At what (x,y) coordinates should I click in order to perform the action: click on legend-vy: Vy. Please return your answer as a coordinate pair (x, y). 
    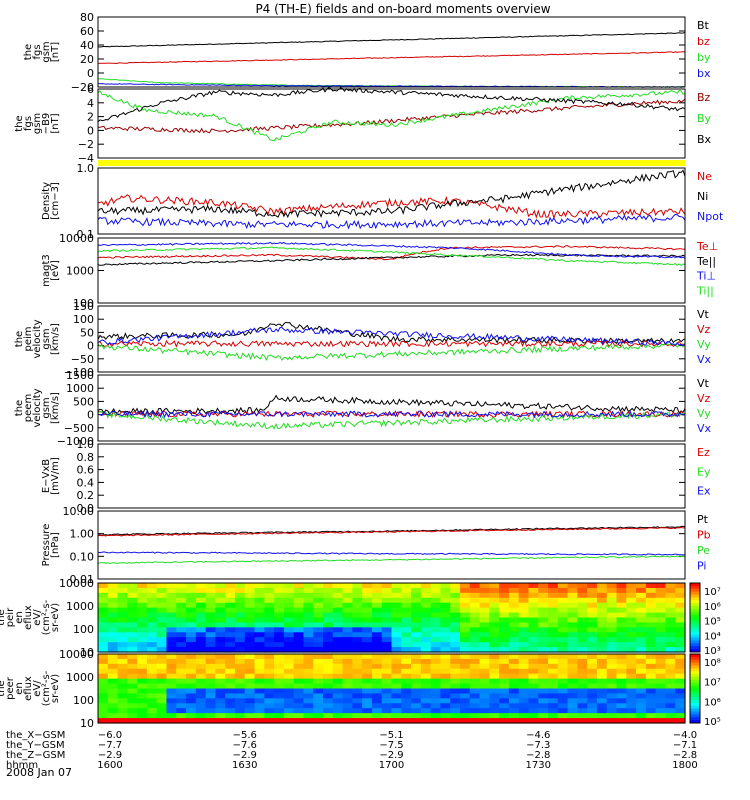
    Looking at the image, I should click on (704, 413).